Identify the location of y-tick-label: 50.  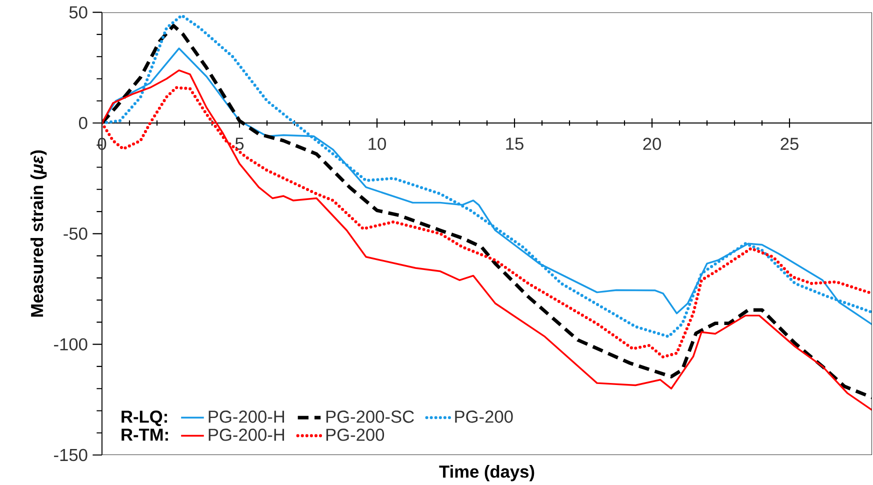
(78, 12).